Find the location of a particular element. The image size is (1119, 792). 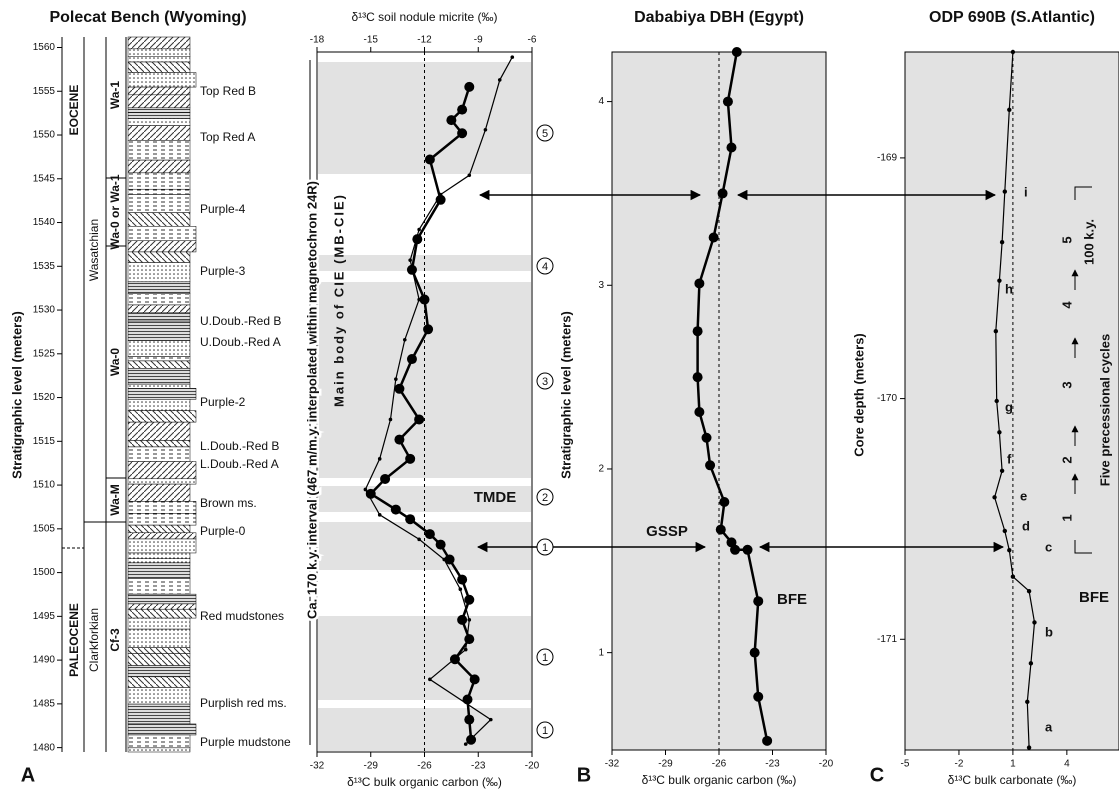

y-tick-label: 1505 is located at coordinates (44, 528).